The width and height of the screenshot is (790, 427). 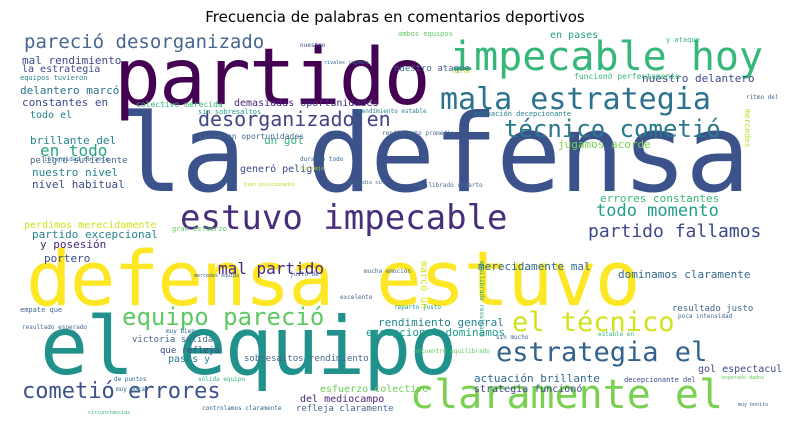 I want to click on word-13: desorganizado en, so click(x=294, y=119).